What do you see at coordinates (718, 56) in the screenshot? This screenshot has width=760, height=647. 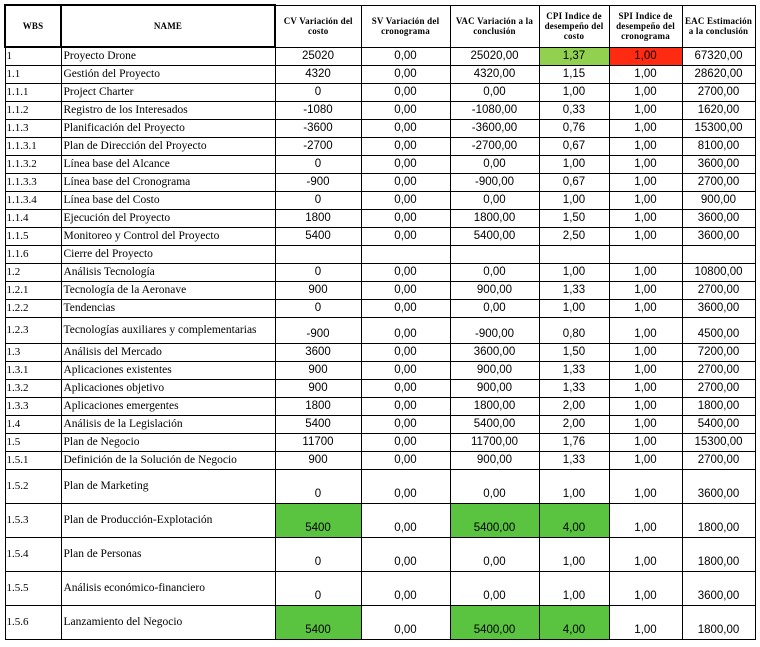 I see `cell-eac: 67320,00` at bounding box center [718, 56].